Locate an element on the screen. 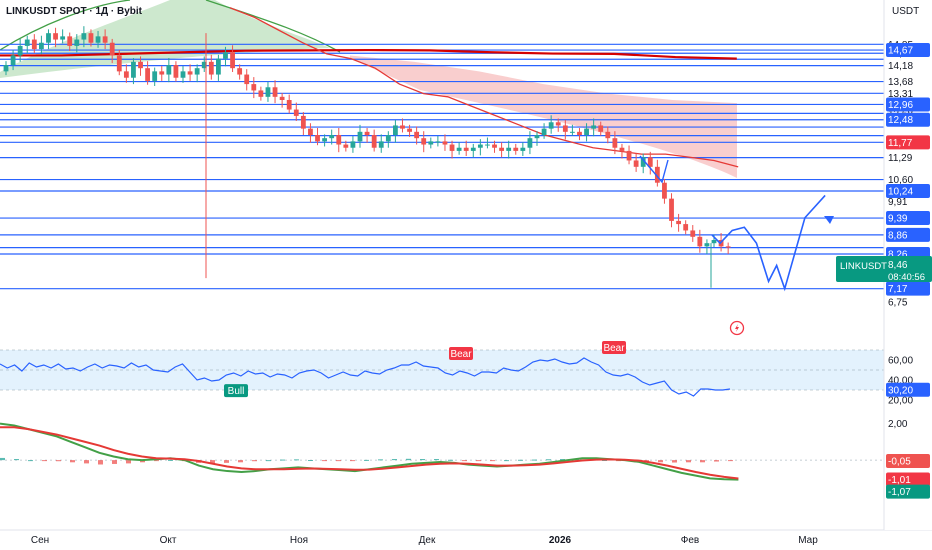  rsi-signal-label: Bear is located at coordinates (461, 354).